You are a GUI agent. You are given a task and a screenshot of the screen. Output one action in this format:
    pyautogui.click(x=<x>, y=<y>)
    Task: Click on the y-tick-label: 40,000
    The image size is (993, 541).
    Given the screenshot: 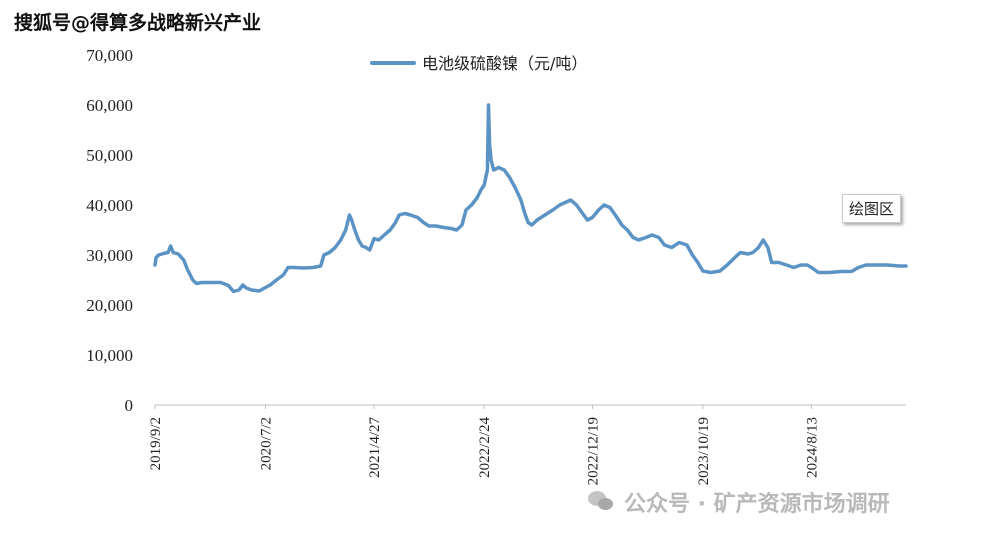 What is the action you would take?
    pyautogui.click(x=109, y=205)
    